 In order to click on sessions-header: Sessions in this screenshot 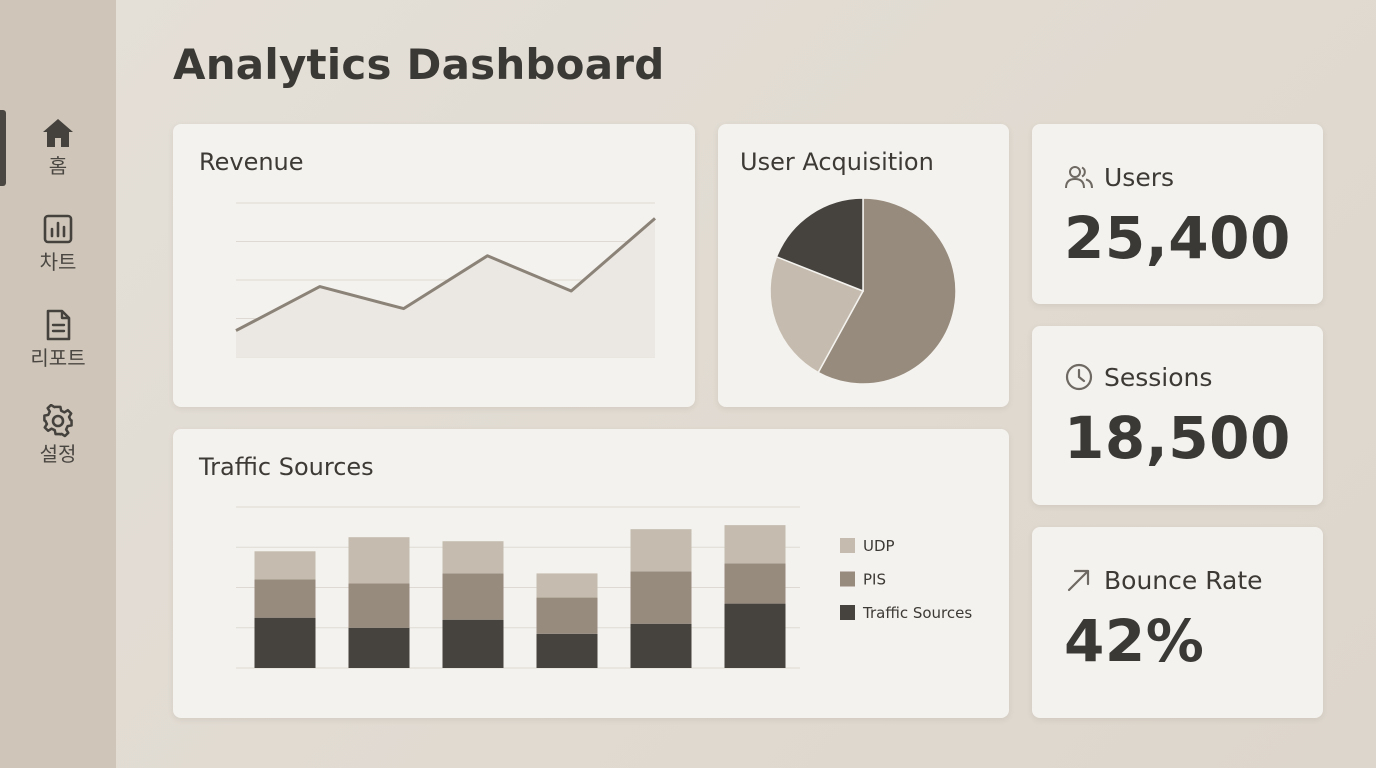, I will do `click(1138, 377)`.